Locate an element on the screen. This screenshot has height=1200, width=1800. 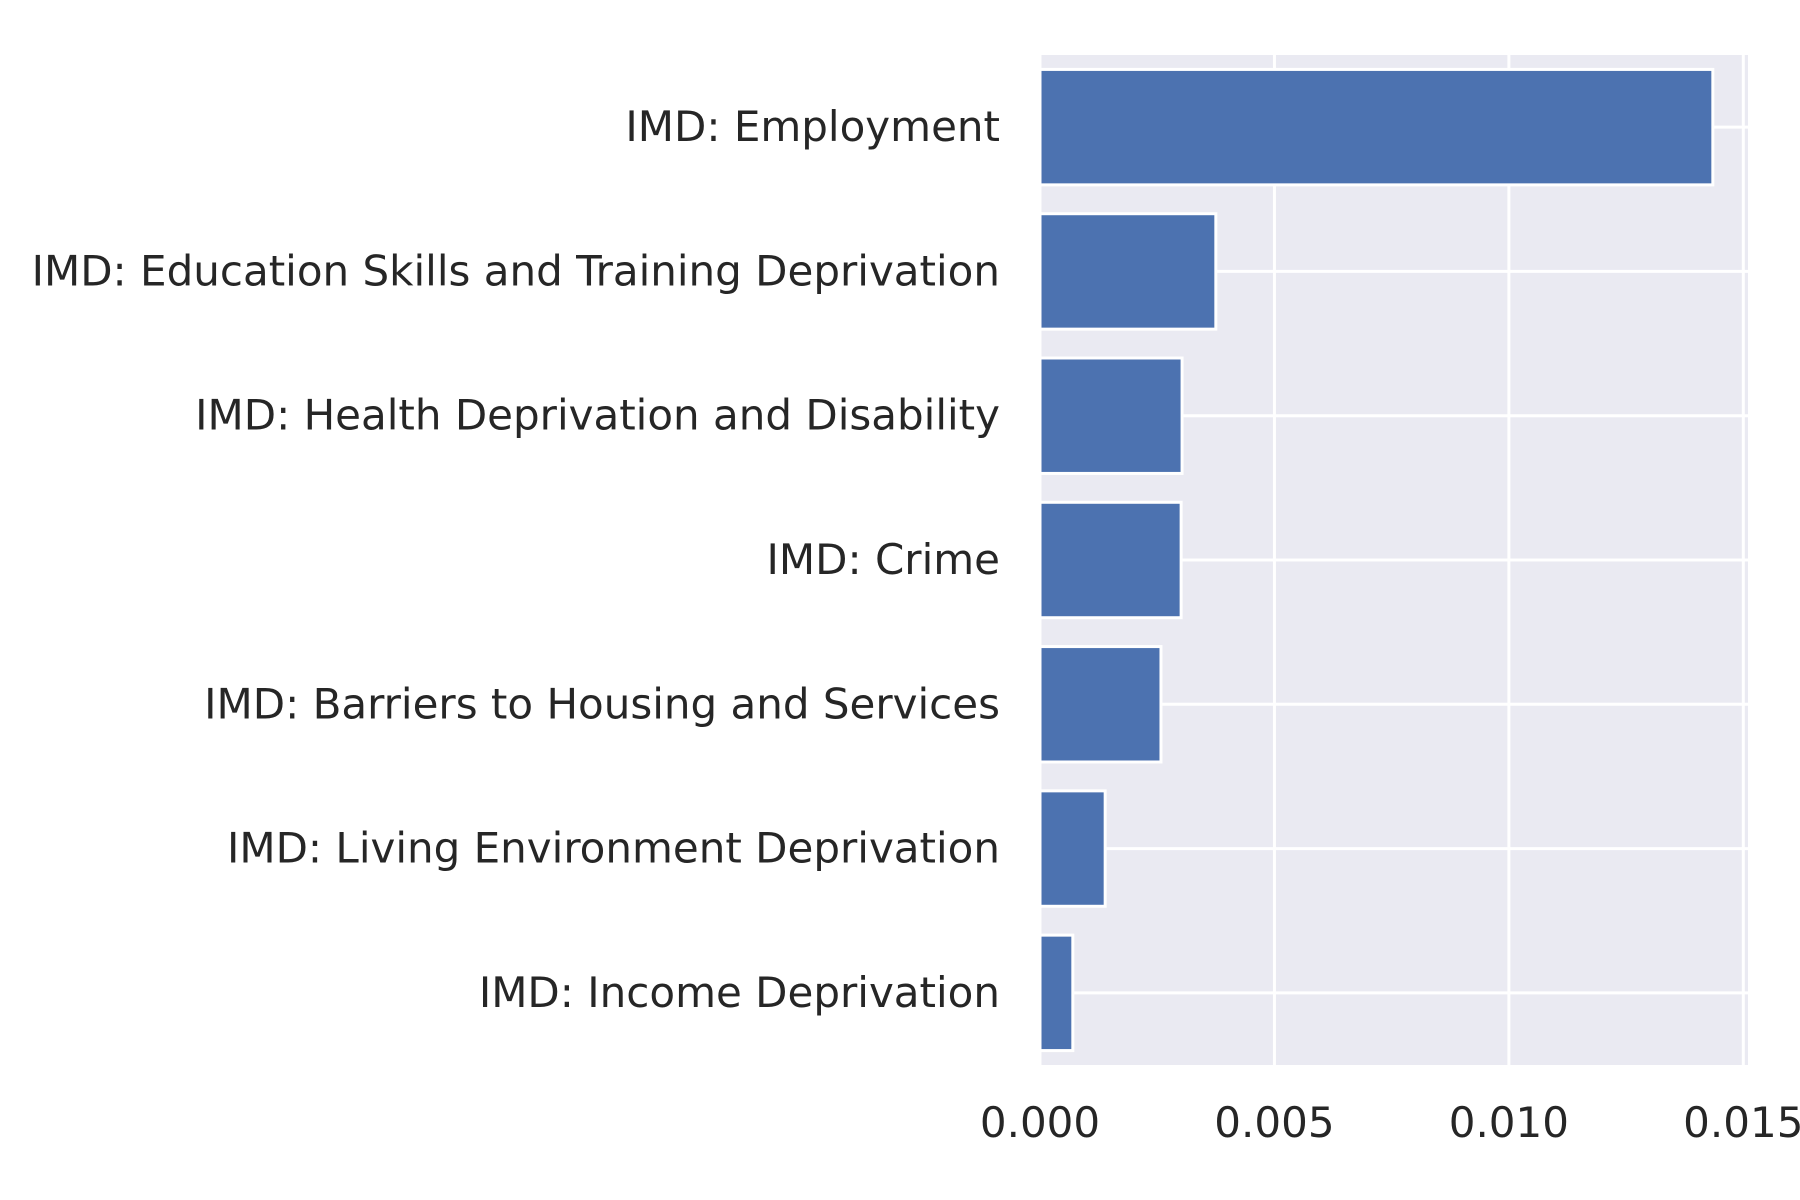
x-tick-label: 0.010 is located at coordinates (1509, 1122).